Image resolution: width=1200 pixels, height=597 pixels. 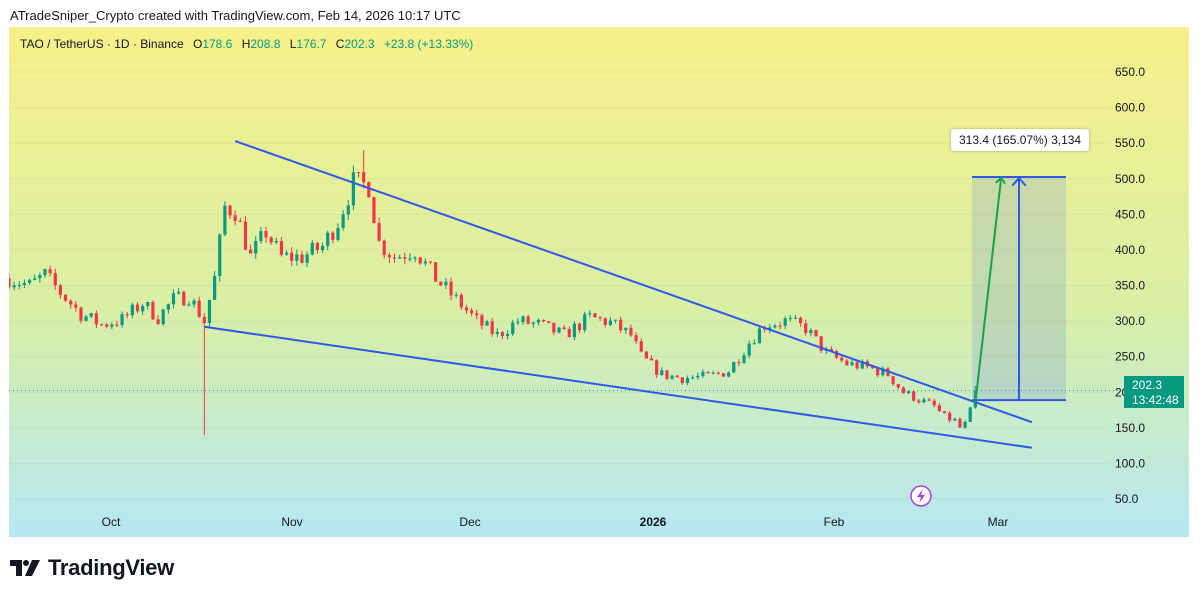 I want to click on symbol-name: TAO / TetherUS · 1D · Binance, so click(x=102, y=44).